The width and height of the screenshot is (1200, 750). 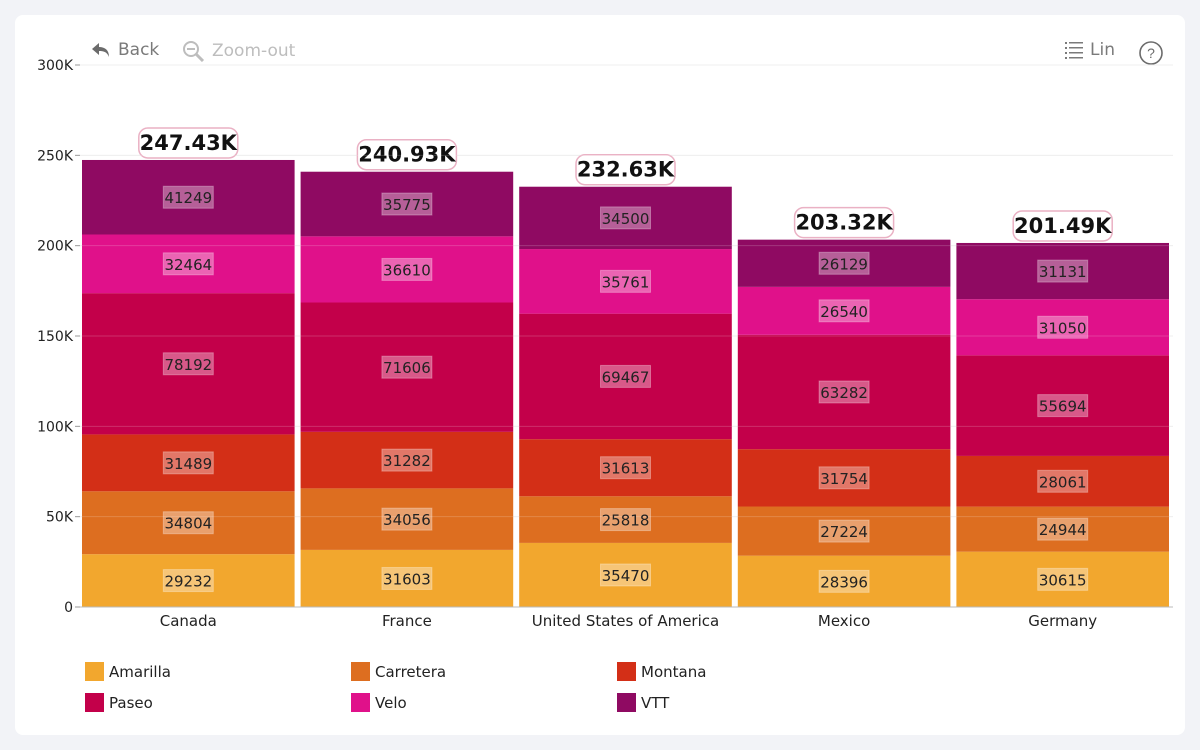 I want to click on legend: Amarilla Carretera Montana Paseo Velo VTT, so click(x=435, y=687).